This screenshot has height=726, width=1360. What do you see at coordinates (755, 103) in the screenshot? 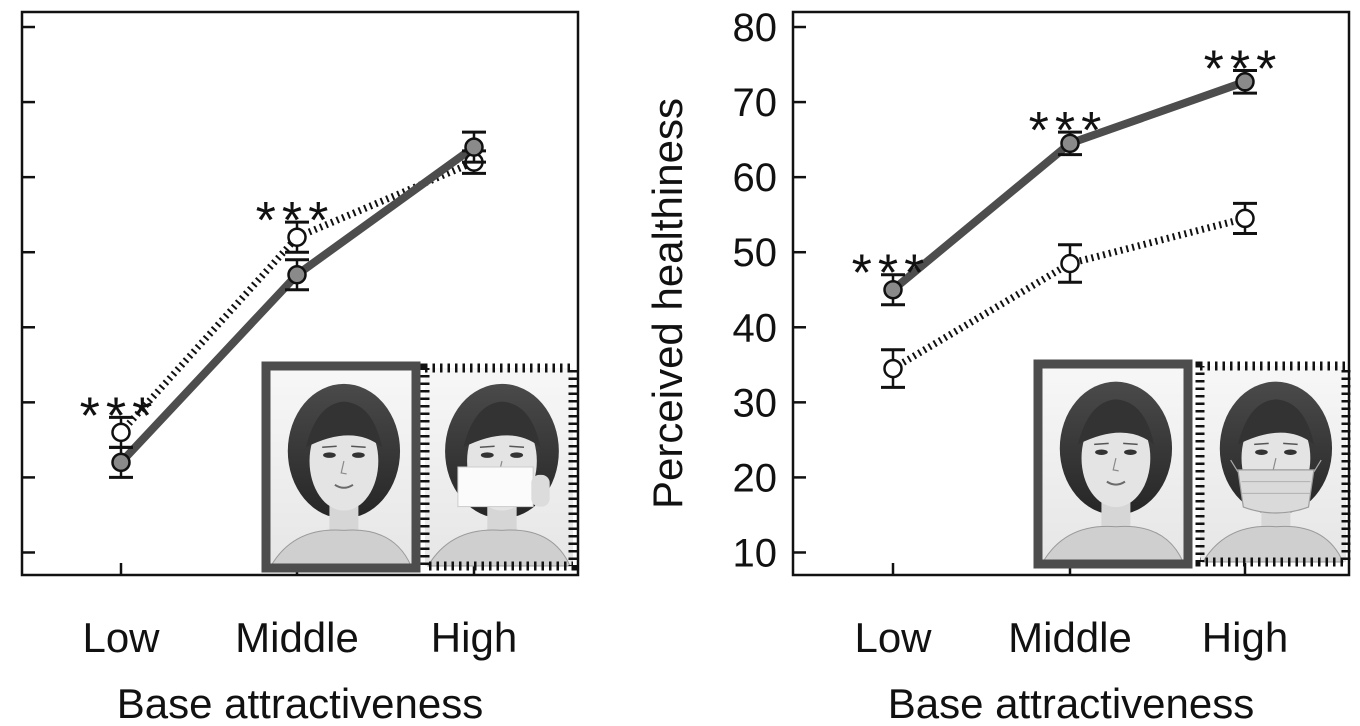
I see `y-tick-label: 70` at bounding box center [755, 103].